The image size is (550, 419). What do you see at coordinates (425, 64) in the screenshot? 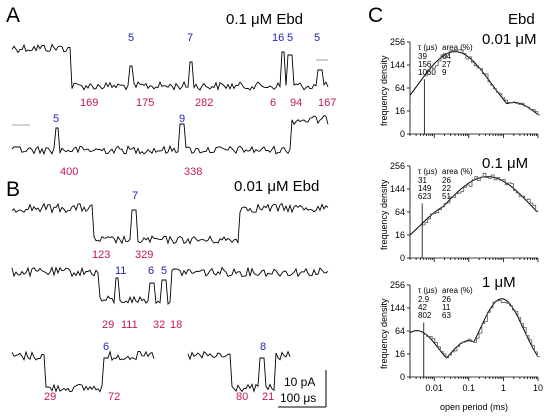
I see `legend-tau: 156` at bounding box center [425, 64].